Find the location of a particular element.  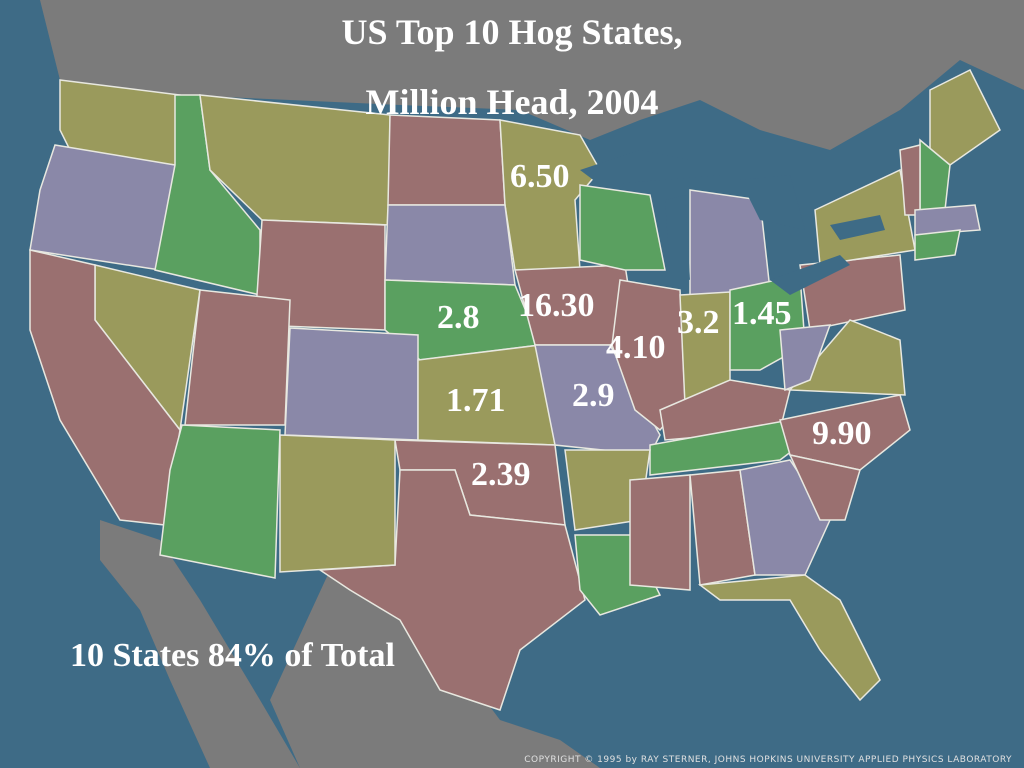

state-value: 2.9 is located at coordinates (593, 395).